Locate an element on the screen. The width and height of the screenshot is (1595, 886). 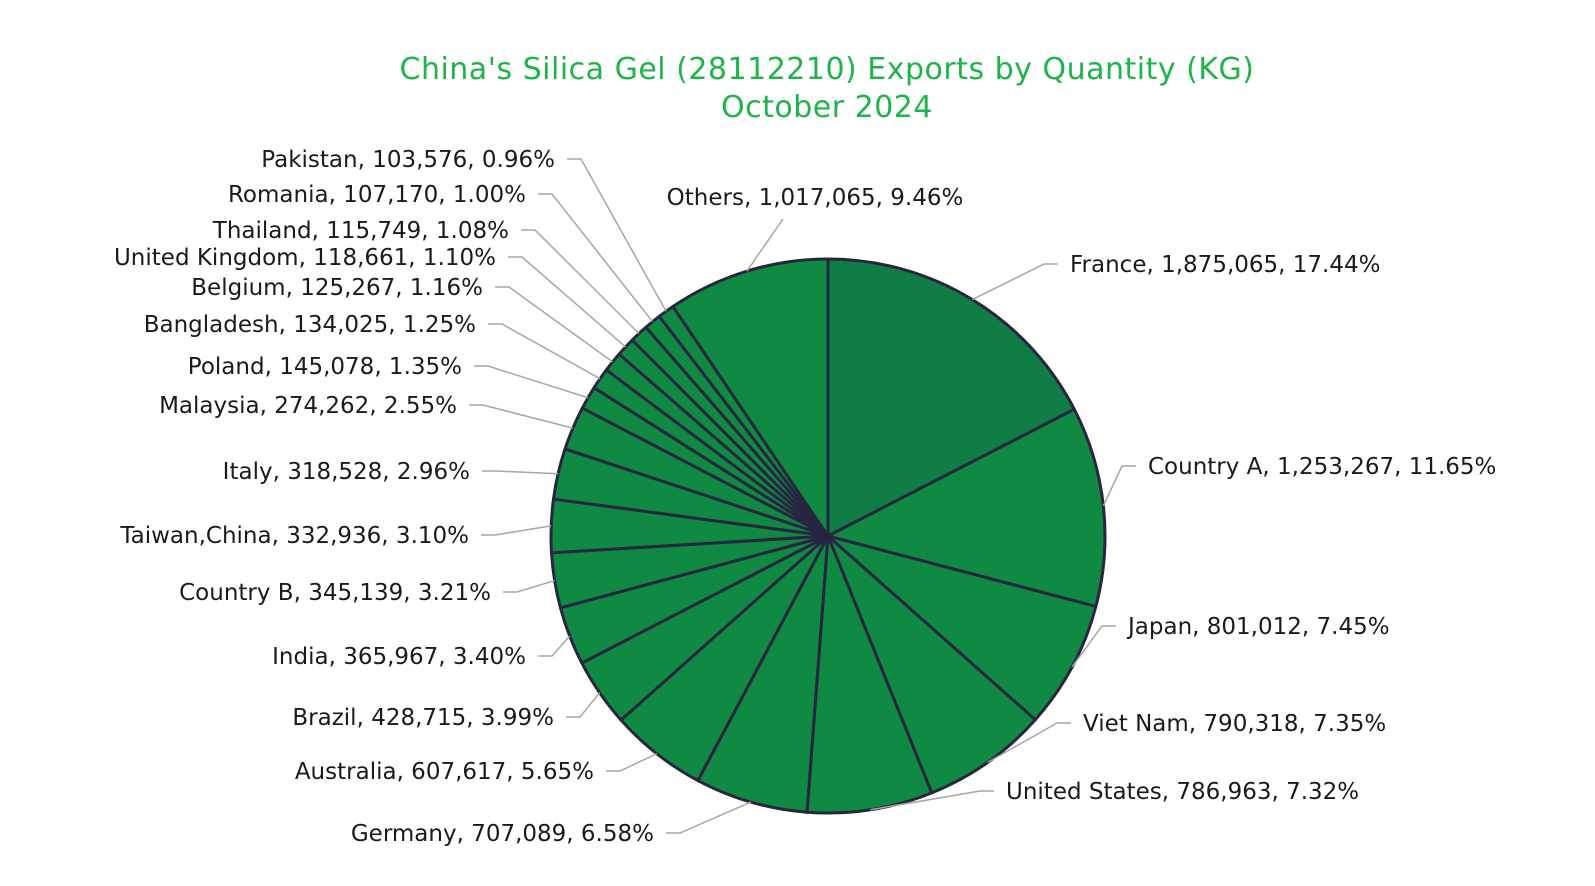
slice-label: Viet Nam, 790,318, 7.35% is located at coordinates (1234, 724).